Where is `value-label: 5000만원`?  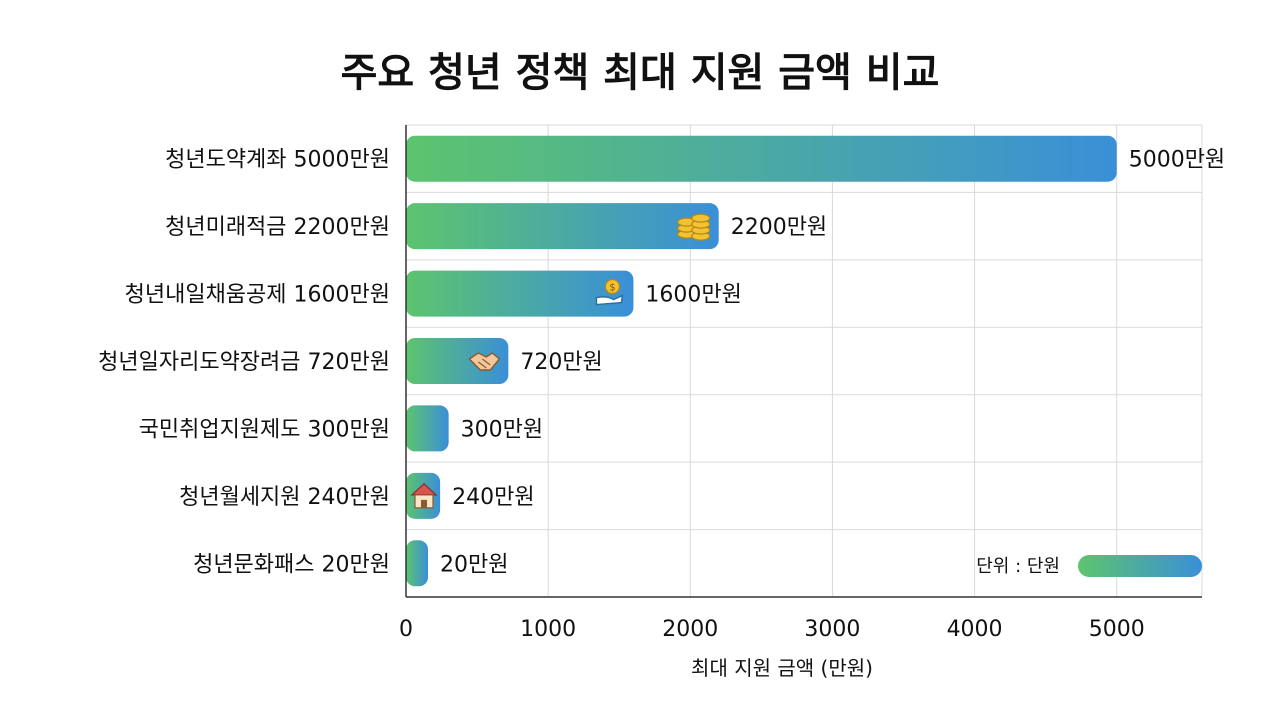
value-label: 5000만원 is located at coordinates (1177, 160).